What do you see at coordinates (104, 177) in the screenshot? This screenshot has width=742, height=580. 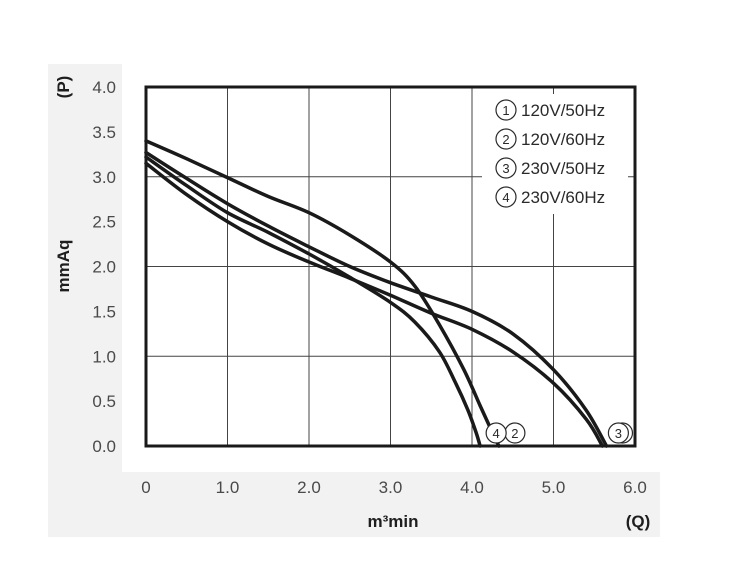 I see `y-tick-label: 3.0` at bounding box center [104, 177].